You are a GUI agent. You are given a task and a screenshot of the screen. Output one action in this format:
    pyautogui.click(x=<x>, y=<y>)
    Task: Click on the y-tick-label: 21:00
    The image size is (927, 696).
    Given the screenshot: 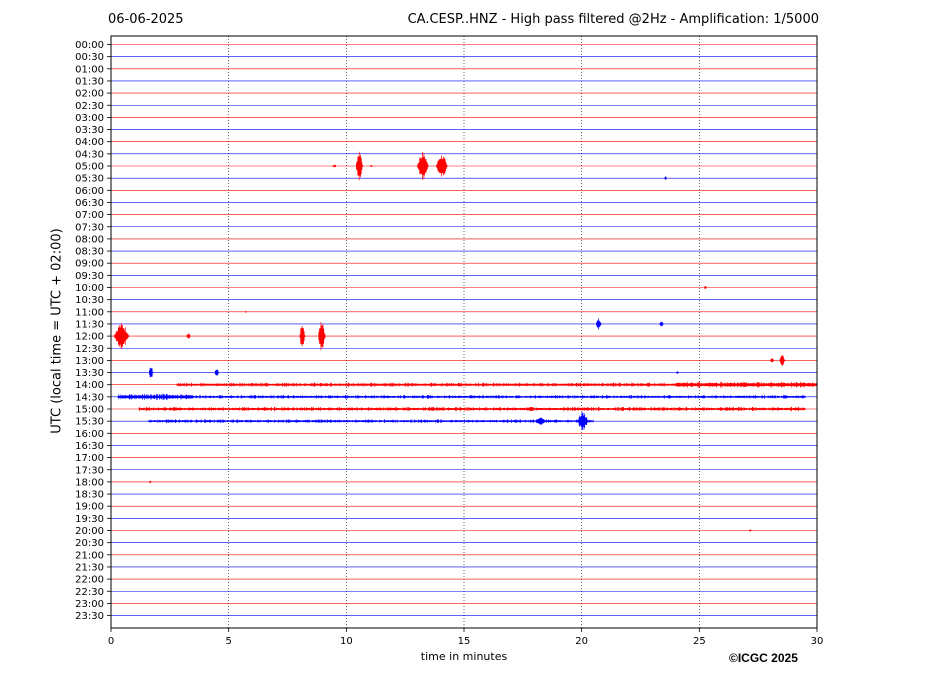 What is the action you would take?
    pyautogui.click(x=89, y=555)
    